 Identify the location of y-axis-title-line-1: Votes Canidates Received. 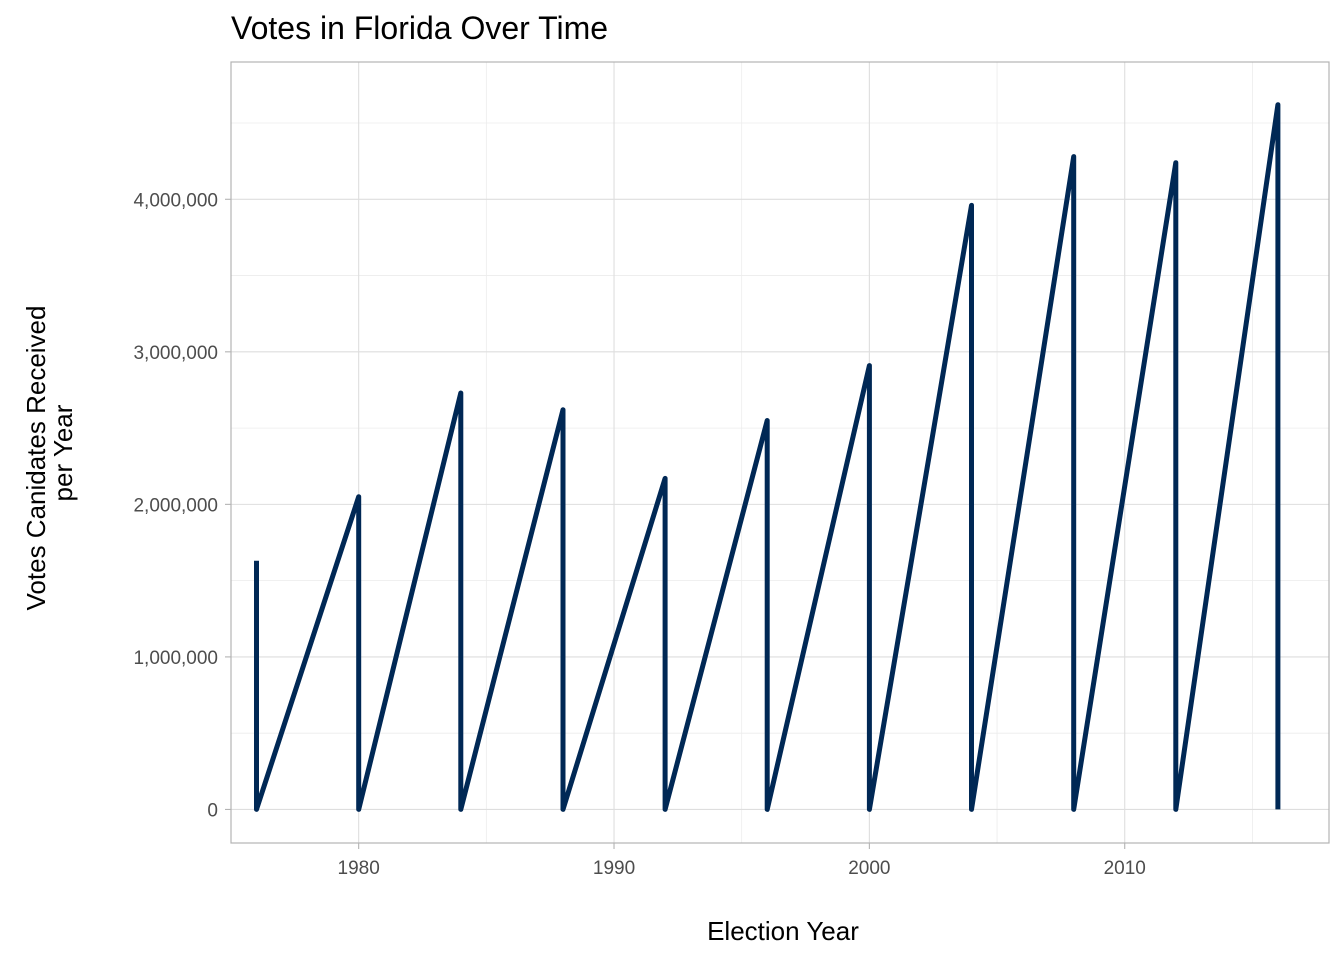
(36, 458).